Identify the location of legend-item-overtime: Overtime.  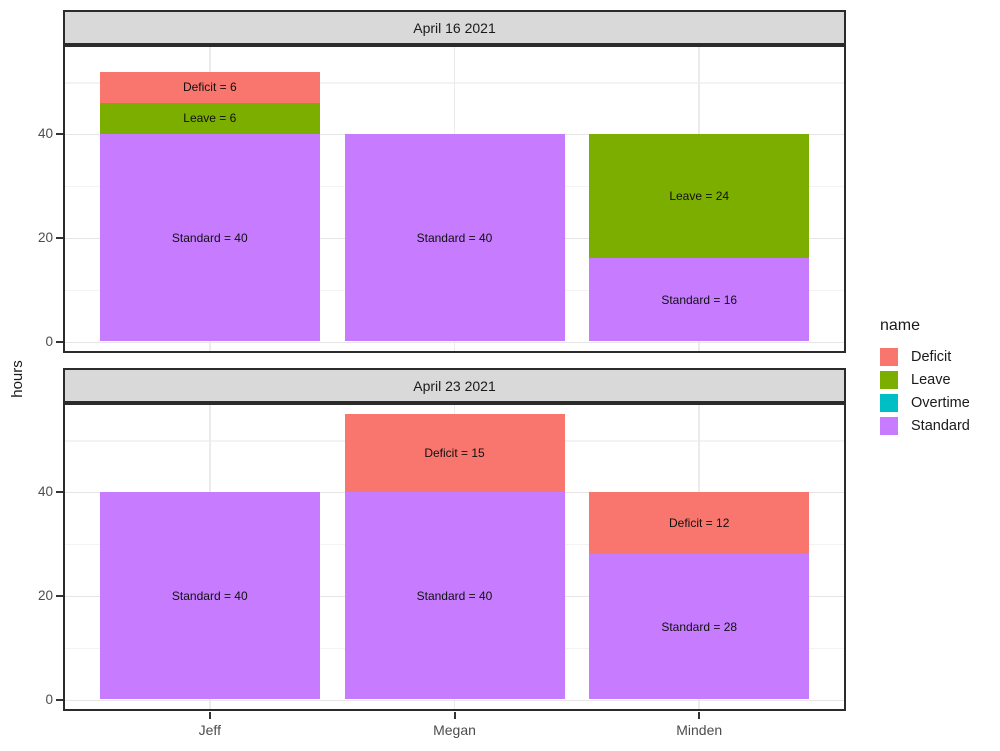
(925, 402).